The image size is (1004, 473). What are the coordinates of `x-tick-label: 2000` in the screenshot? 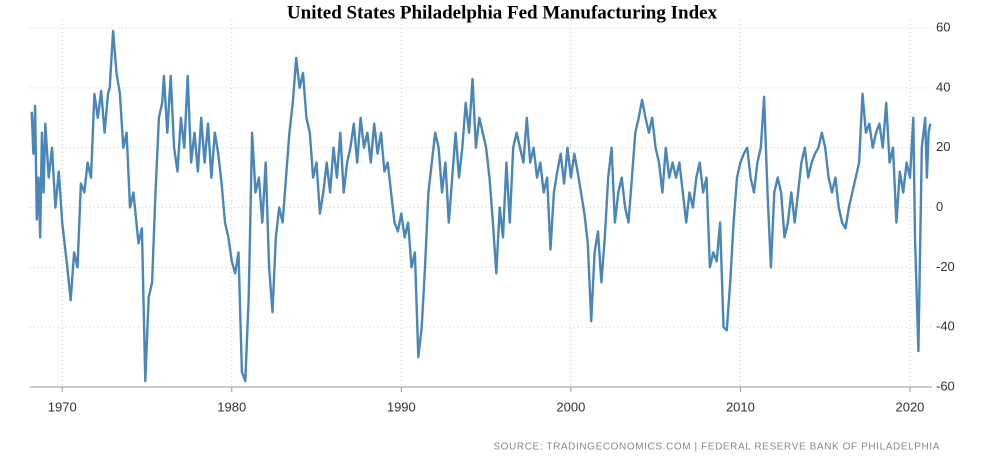 It's located at (570, 406).